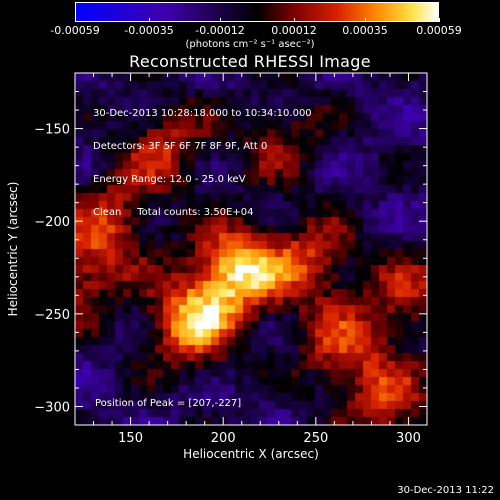 Image resolution: width=500 pixels, height=500 pixels. What do you see at coordinates (52, 315) in the screenshot?
I see `y-tick-label: −250` at bounding box center [52, 315].